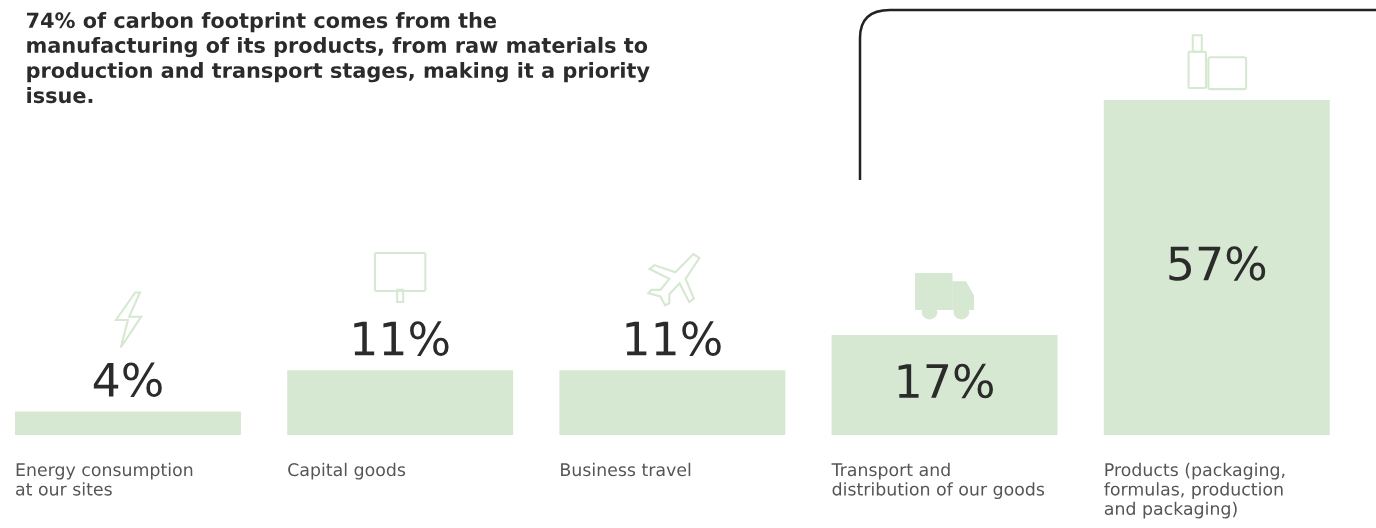  I want to click on chart-title: 74% of carbon footprint comes from the manufacturing of its products, from raw materials to production and transport stages, making it a priority issue., so click(338, 58).